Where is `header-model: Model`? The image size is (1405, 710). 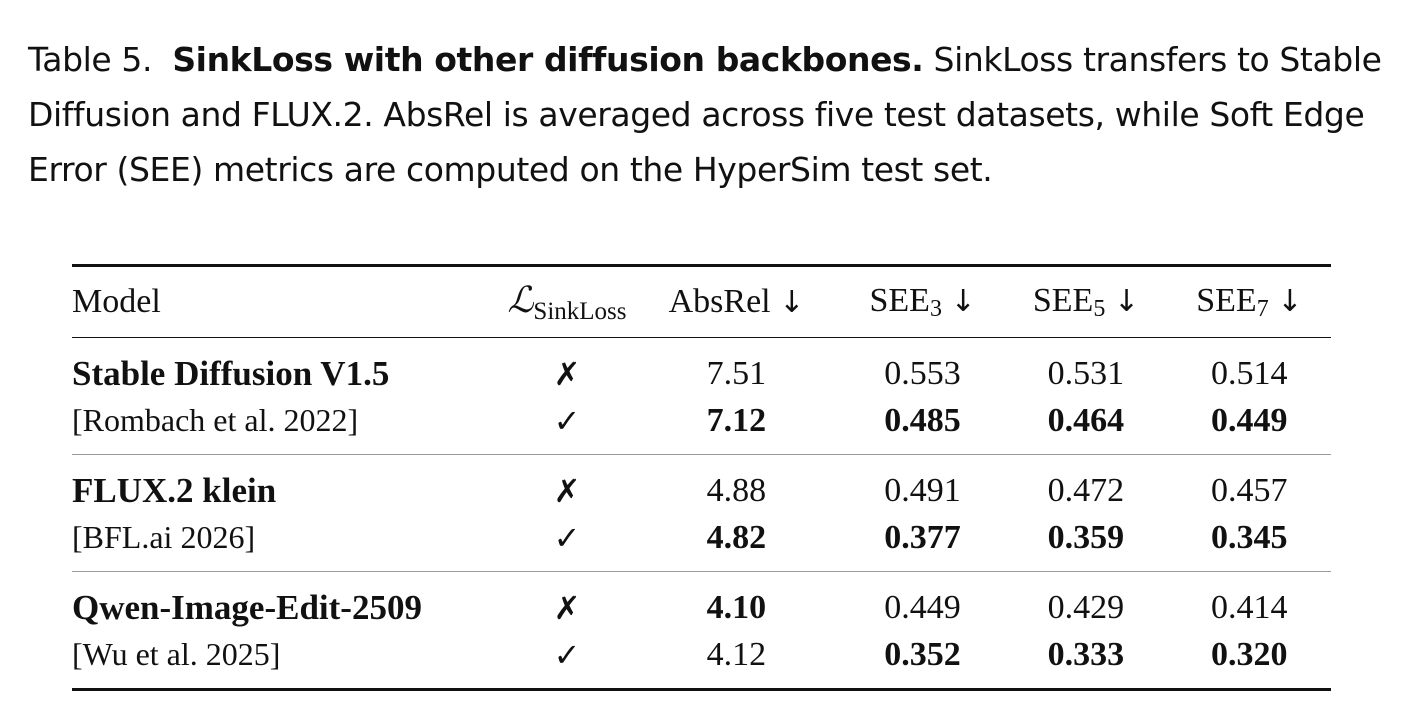 header-model: Model is located at coordinates (287, 301).